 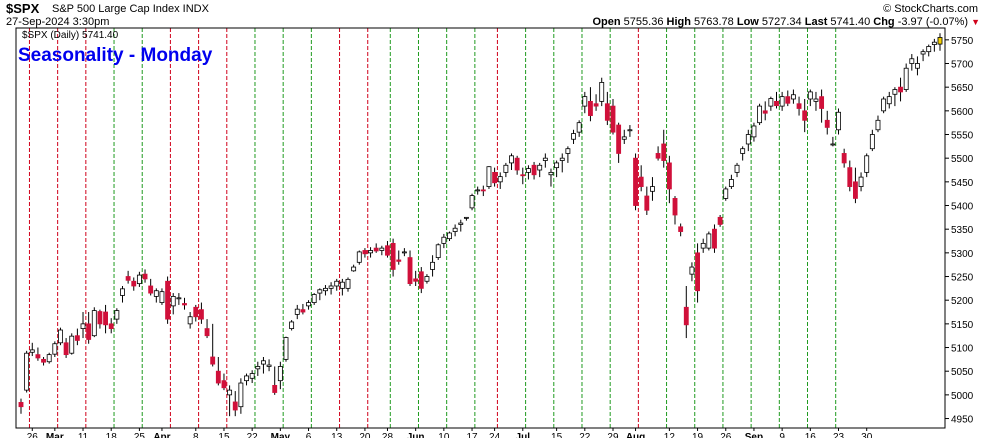 I want to click on x-tick-label: May, so click(x=281, y=435).